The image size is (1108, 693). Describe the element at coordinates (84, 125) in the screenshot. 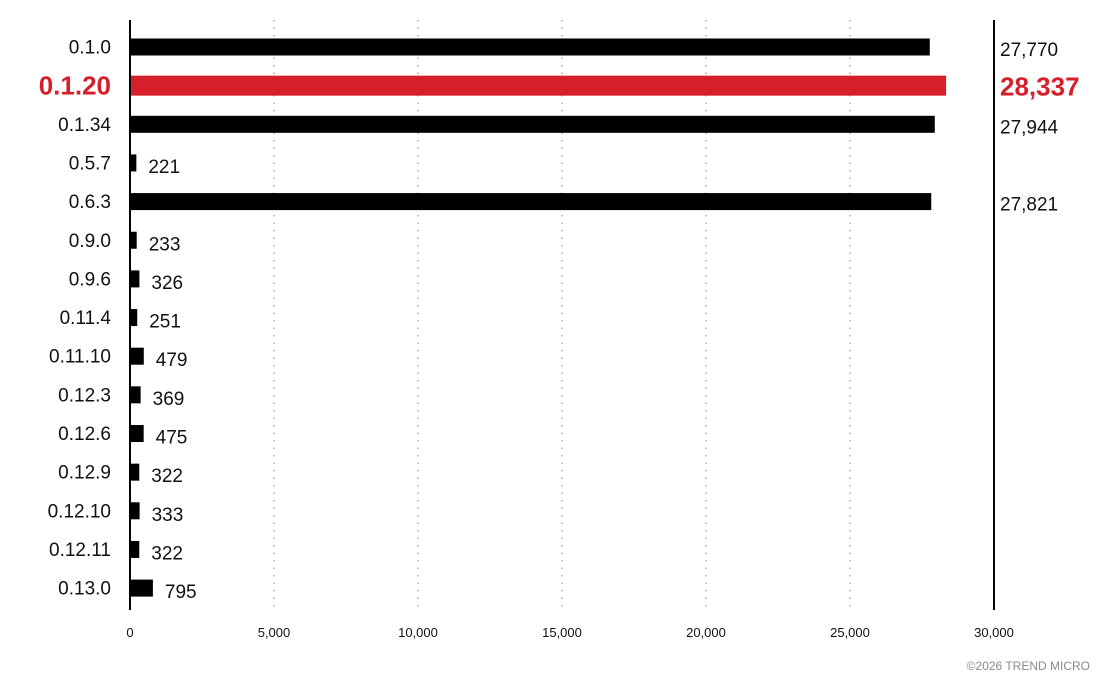

I see `category-label: 0.1.34` at that location.